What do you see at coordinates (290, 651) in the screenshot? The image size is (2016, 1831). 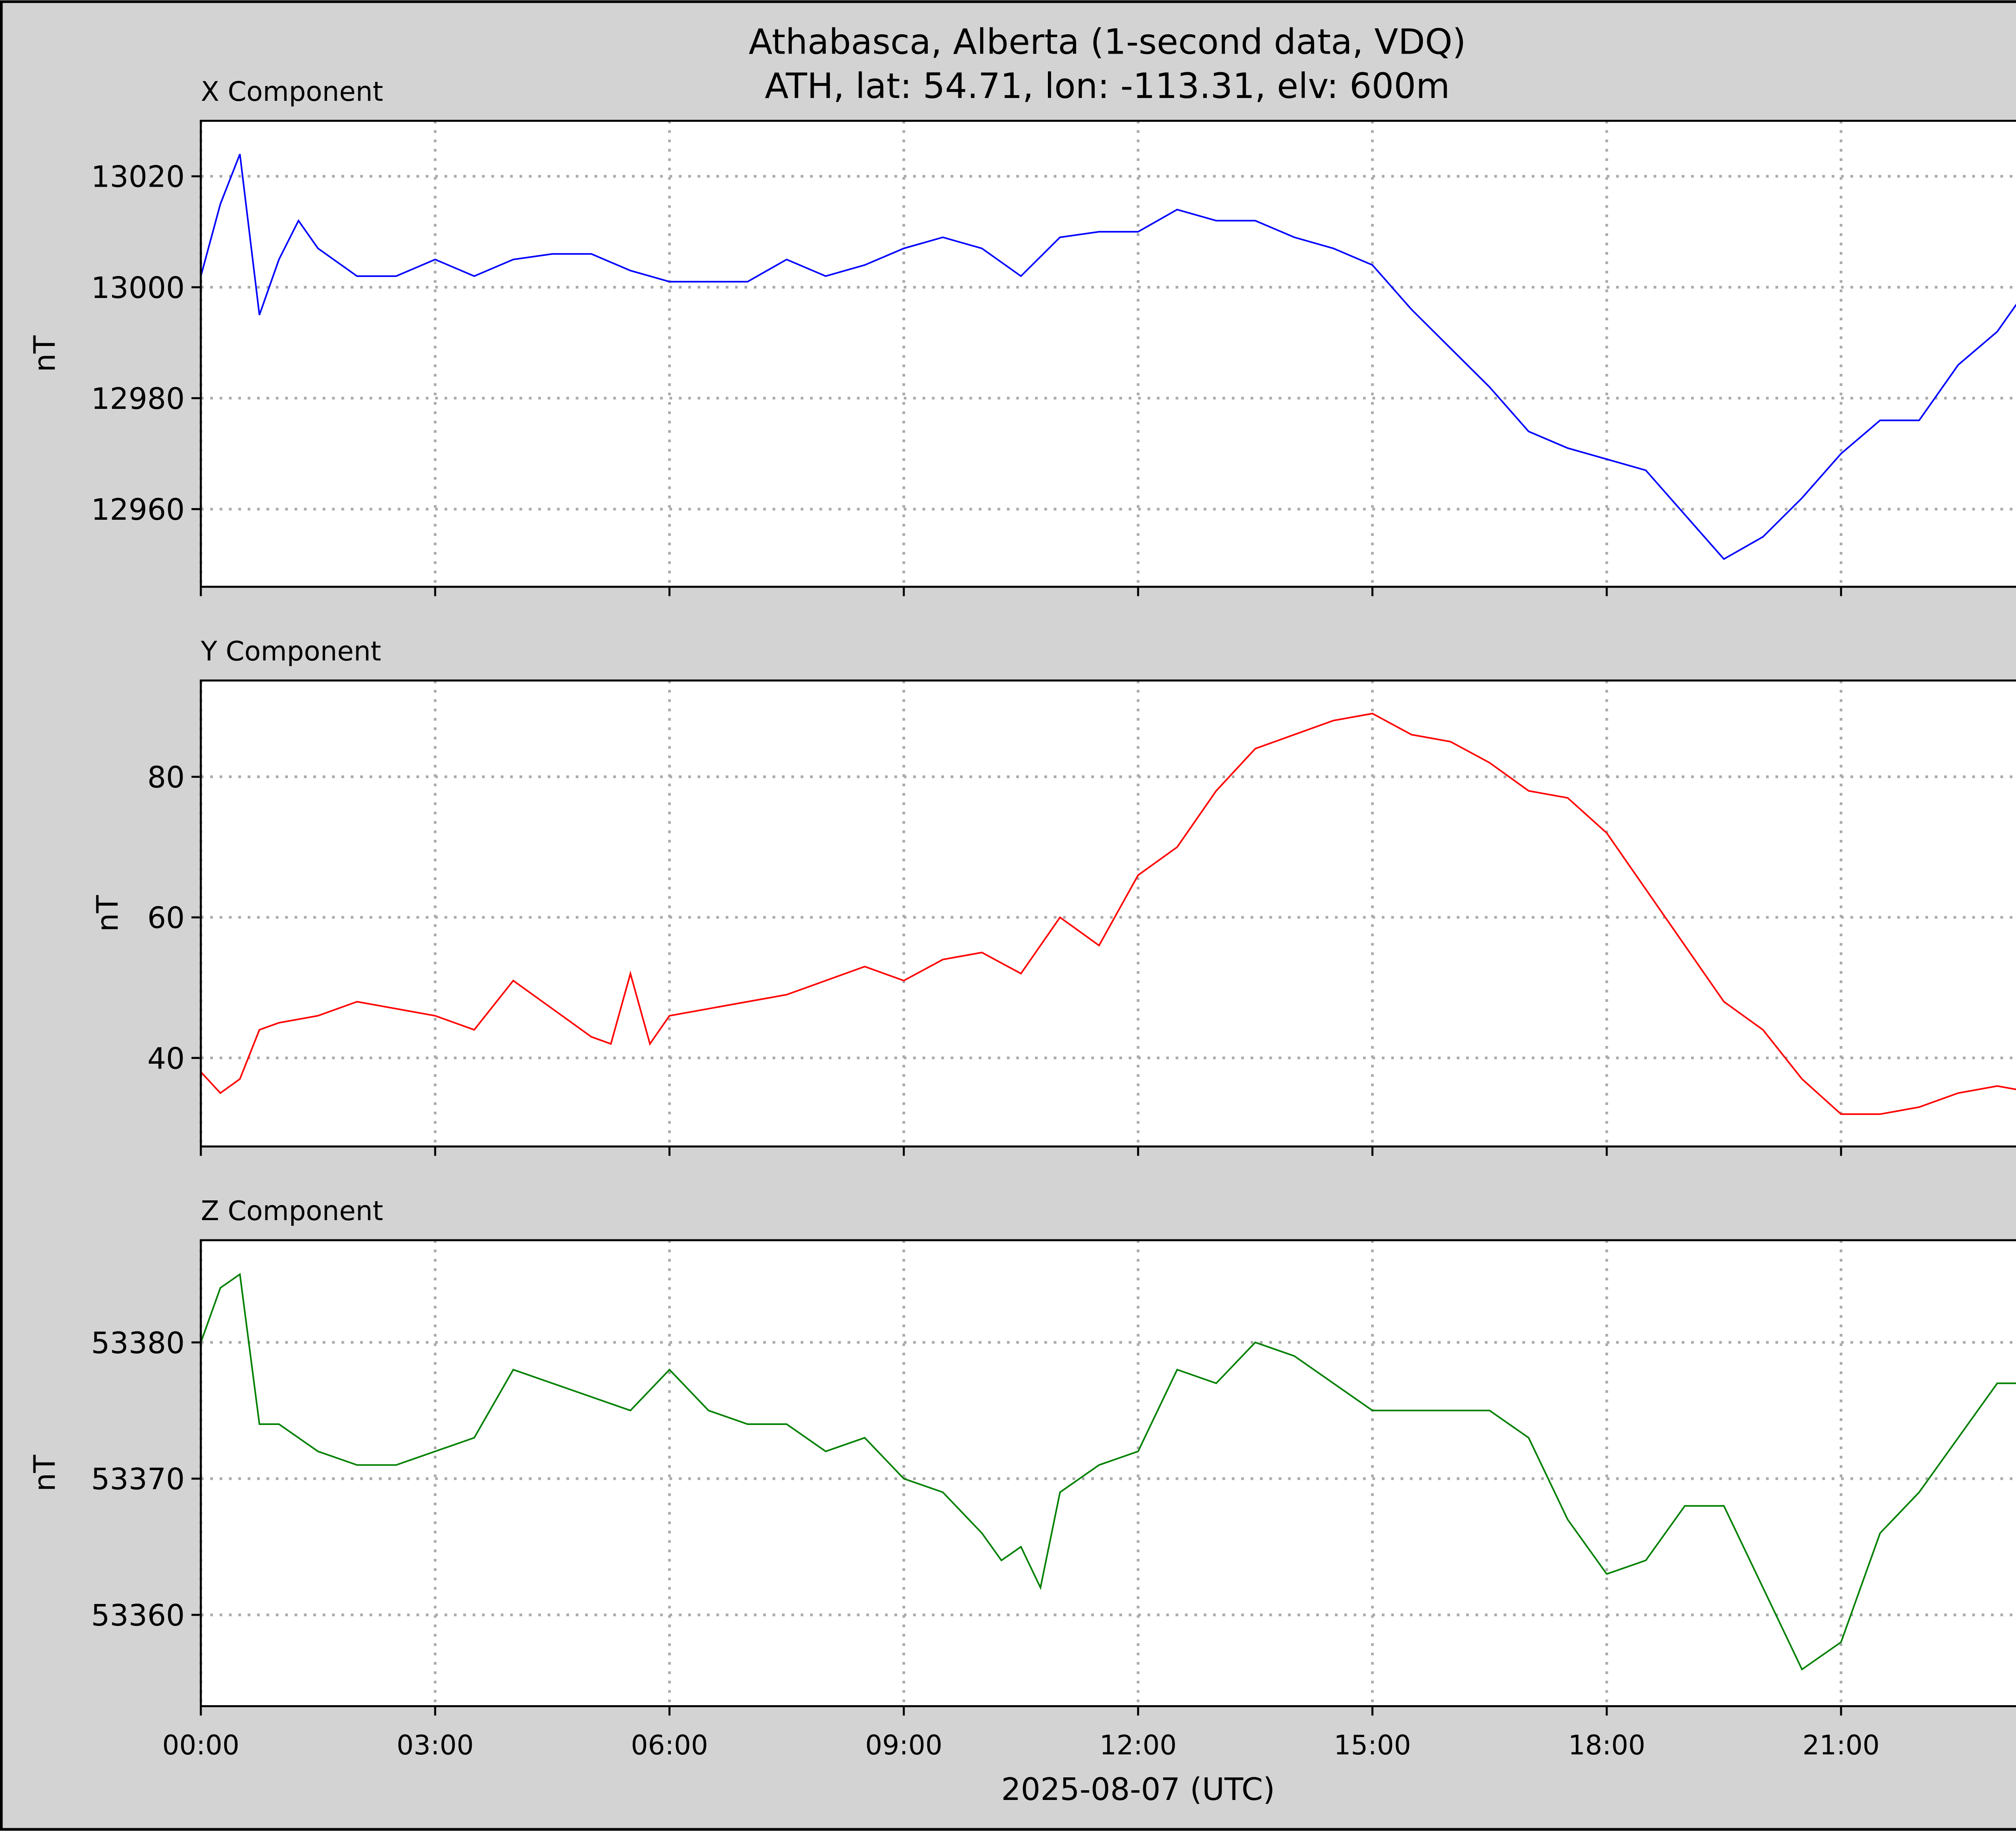 I see `panel-title: Y Component` at bounding box center [290, 651].